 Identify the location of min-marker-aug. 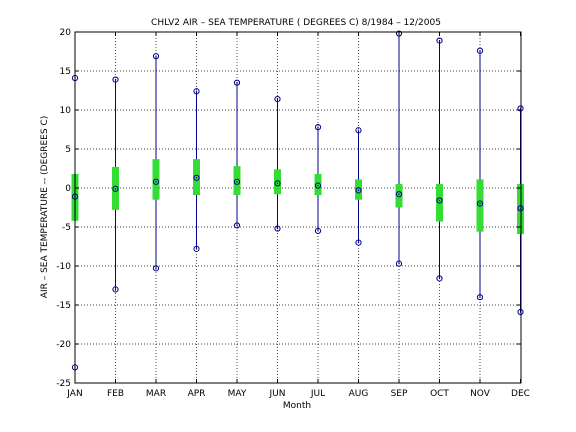
(358, 242).